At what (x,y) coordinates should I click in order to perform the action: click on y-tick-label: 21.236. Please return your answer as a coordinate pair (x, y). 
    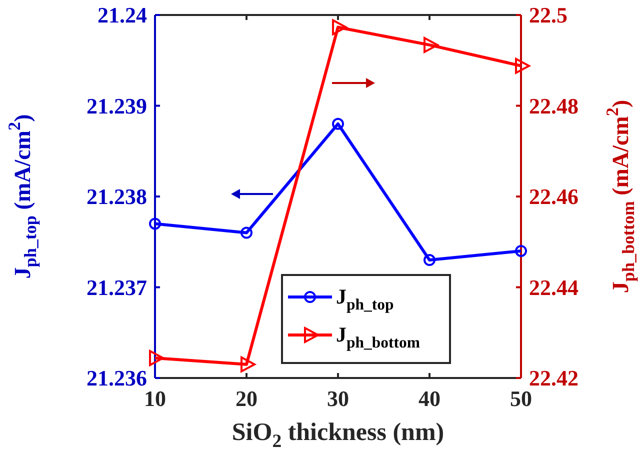
    Looking at the image, I should click on (116, 378).